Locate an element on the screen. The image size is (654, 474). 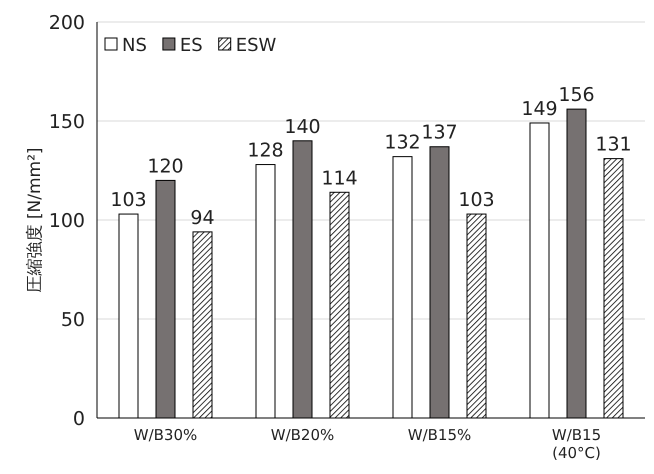
data-label: 137 is located at coordinates (439, 133).